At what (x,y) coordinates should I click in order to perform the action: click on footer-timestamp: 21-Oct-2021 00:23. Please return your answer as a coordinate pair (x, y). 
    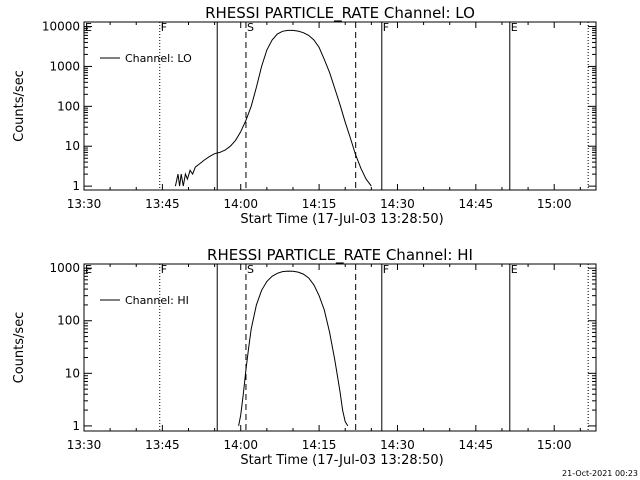
    Looking at the image, I should click on (600, 473).